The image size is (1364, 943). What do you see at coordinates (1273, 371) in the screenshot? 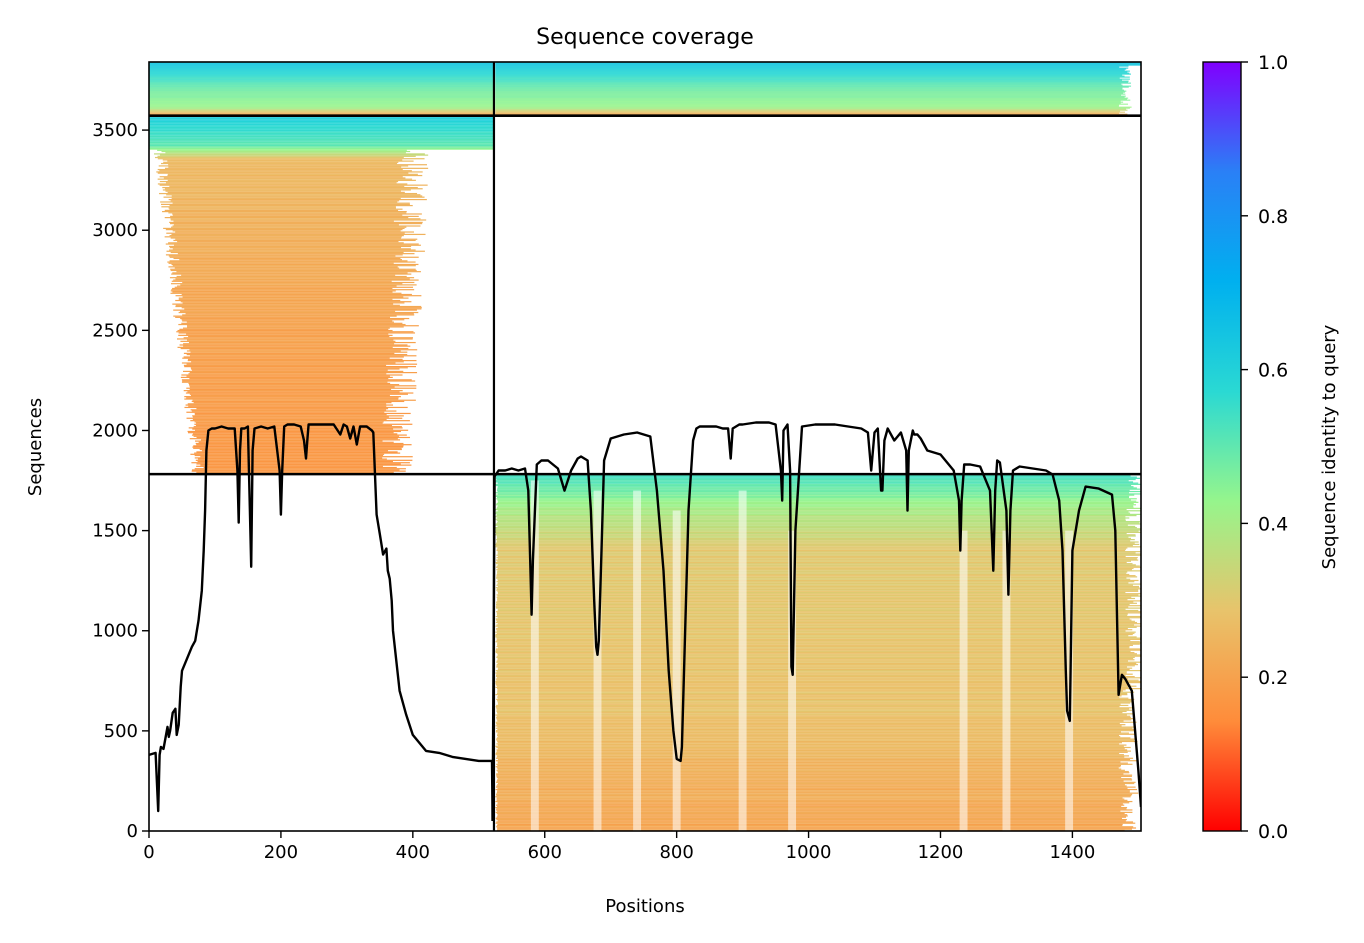
I see `colorbar-tick-label: 0.6` at bounding box center [1273, 371].